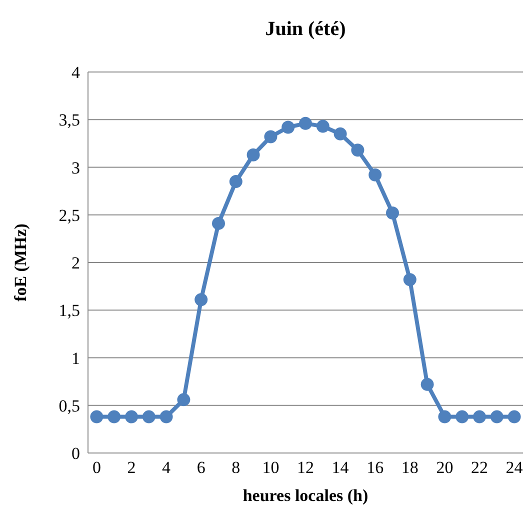  Describe the element at coordinates (69, 215) in the screenshot. I see `y-tick-label: 2,5` at that location.